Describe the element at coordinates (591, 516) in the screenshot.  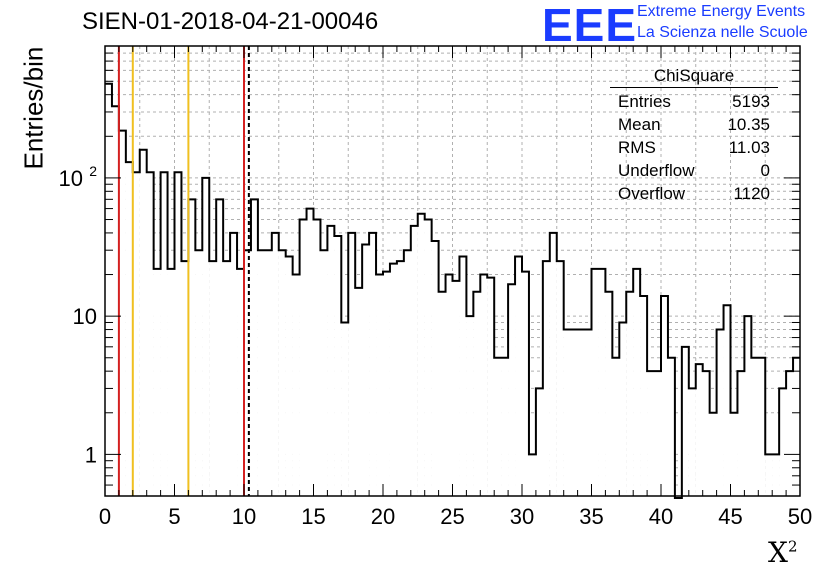
I see `x-tick-label: 35` at that location.